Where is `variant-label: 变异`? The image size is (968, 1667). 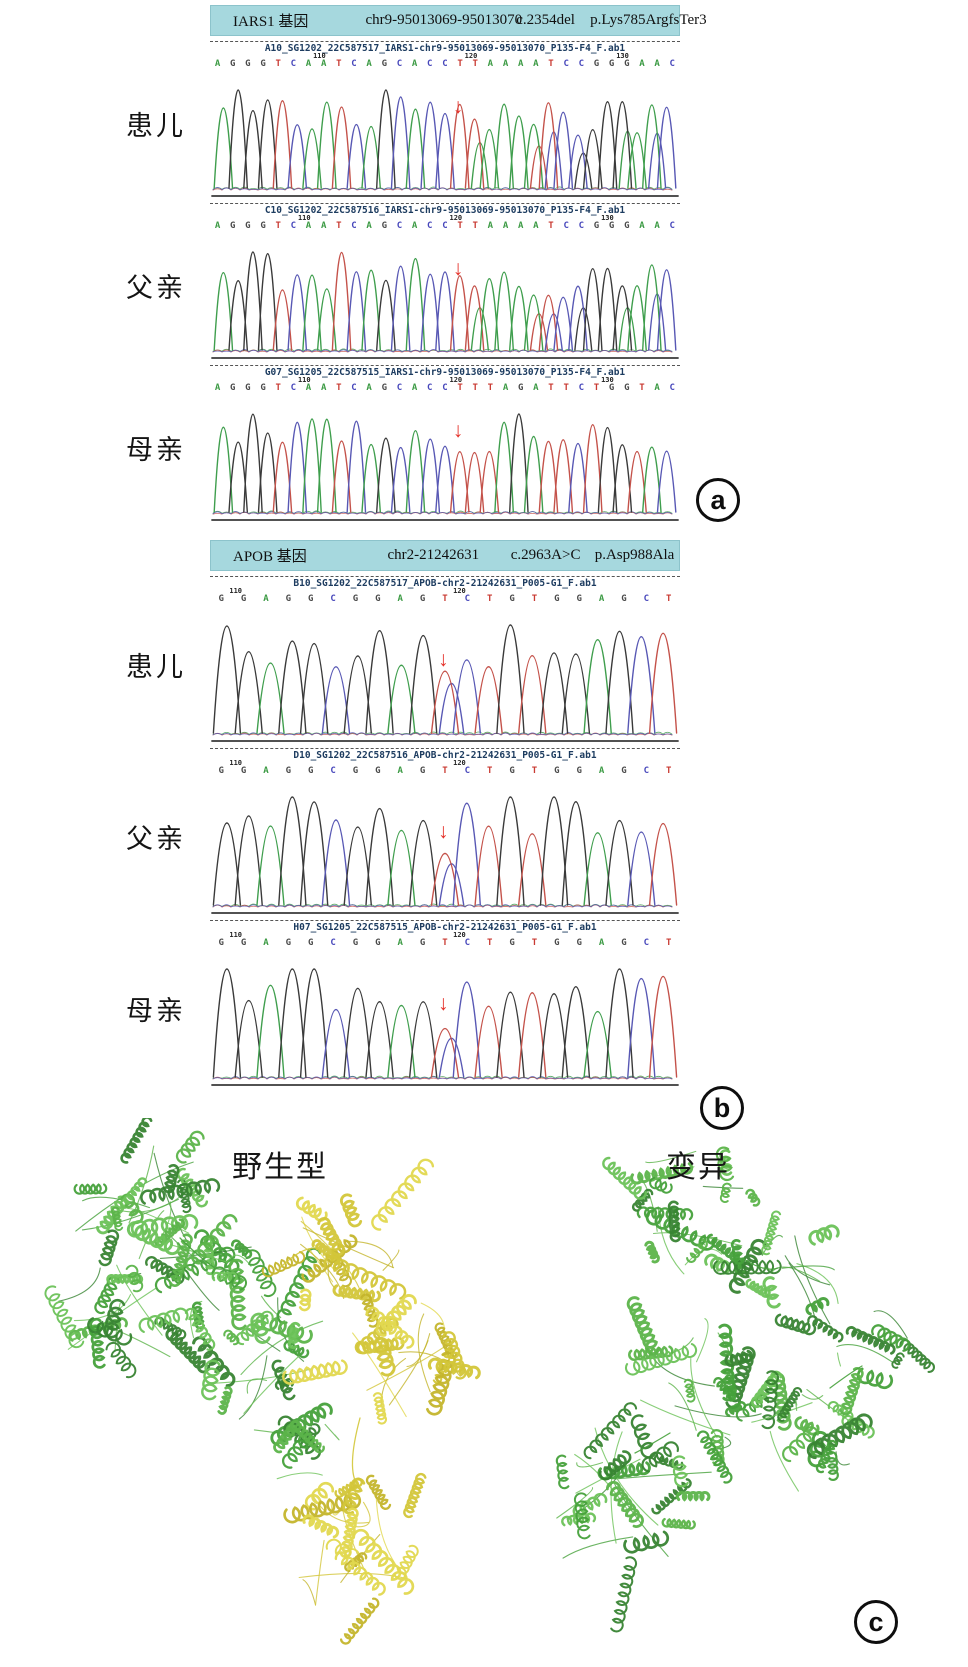 variant-label: 变异 is located at coordinates (698, 1167).